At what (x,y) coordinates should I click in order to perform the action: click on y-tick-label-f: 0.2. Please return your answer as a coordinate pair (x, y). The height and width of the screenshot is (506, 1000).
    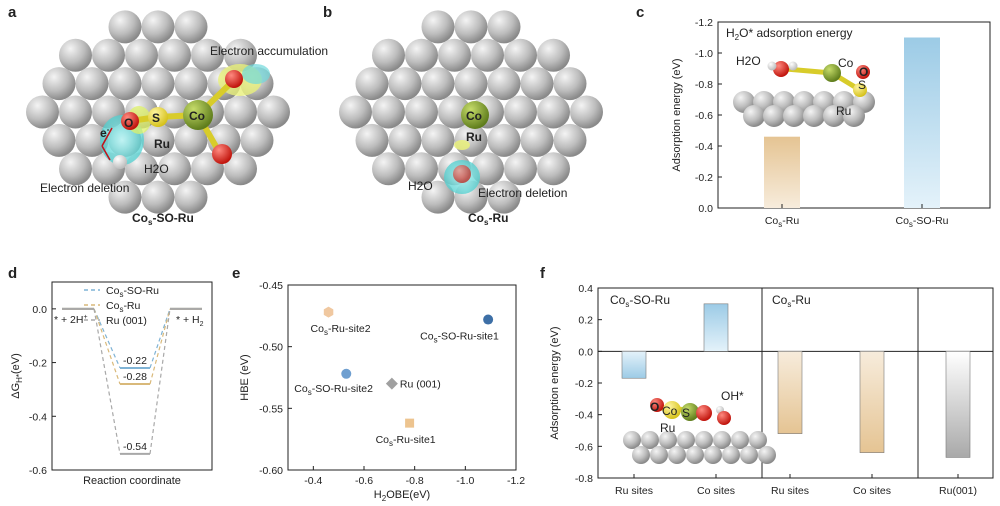
    Looking at the image, I should click on (585, 321).